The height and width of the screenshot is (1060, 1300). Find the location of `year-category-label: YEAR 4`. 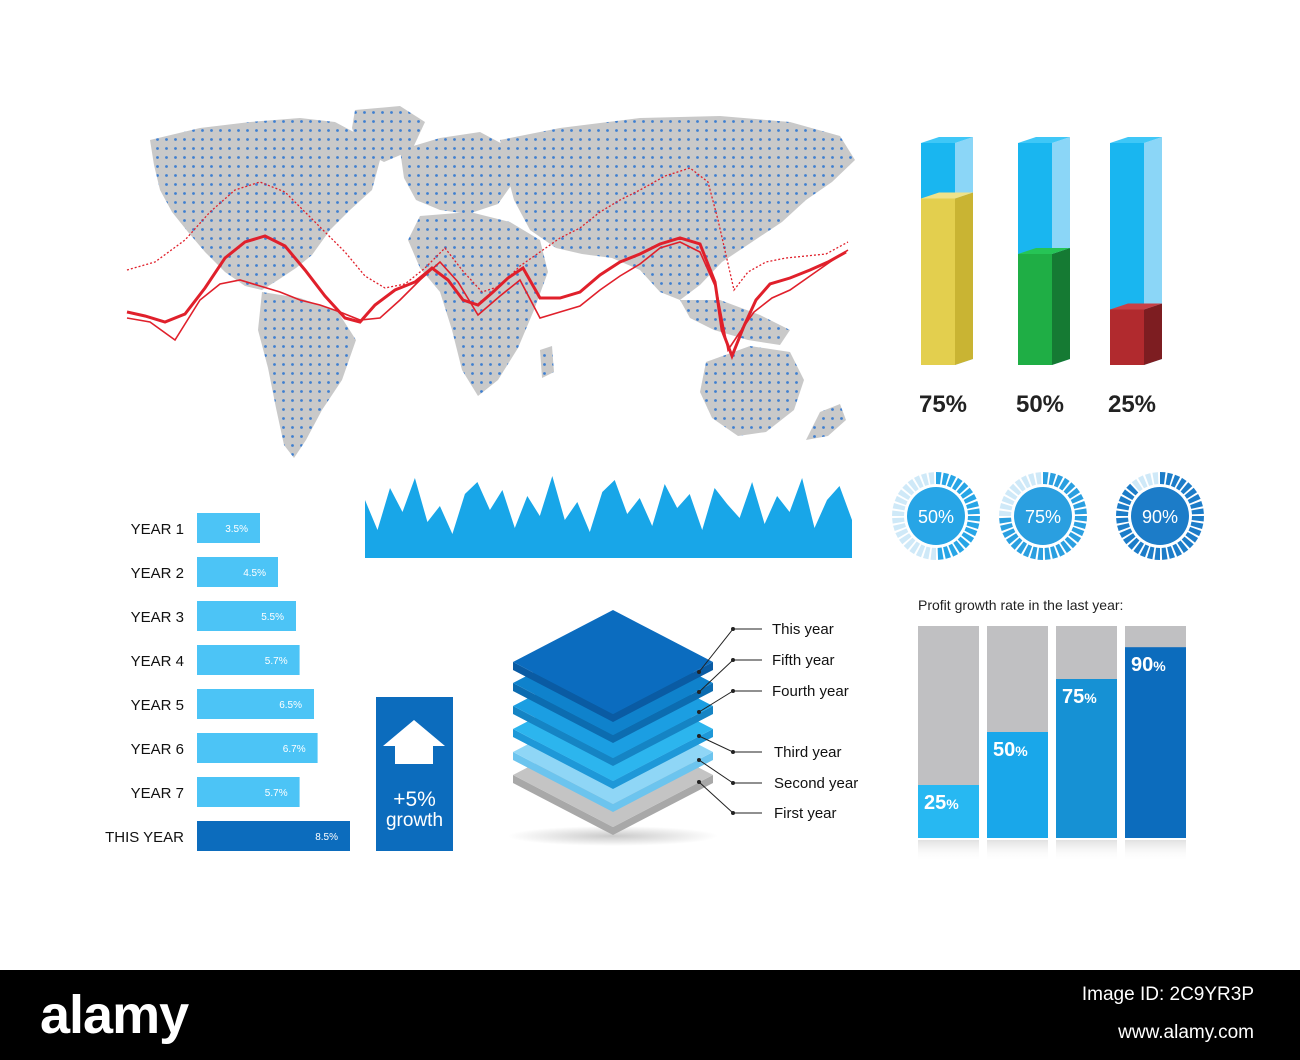

year-category-label: YEAR 4 is located at coordinates (157, 661).